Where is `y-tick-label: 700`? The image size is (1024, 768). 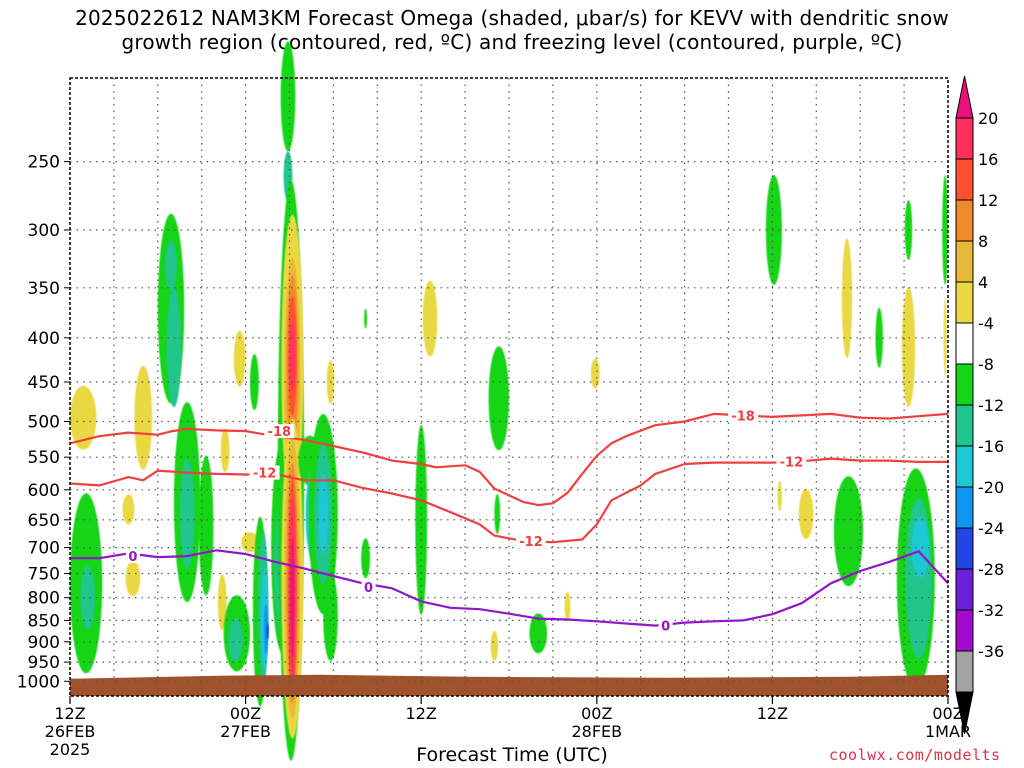 y-tick-label: 700 is located at coordinates (44, 549).